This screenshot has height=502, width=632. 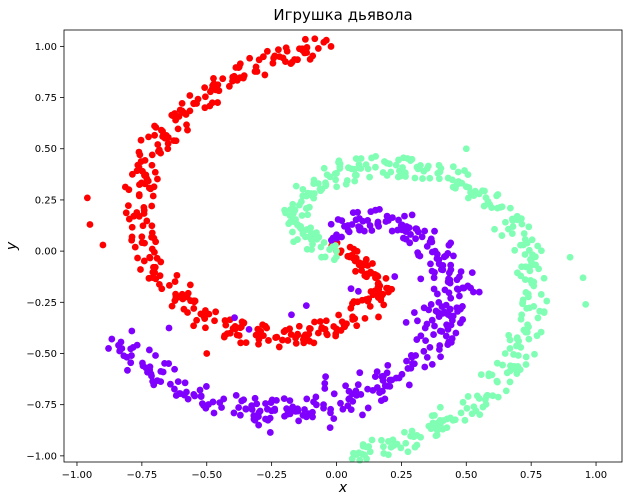 What do you see at coordinates (46, 200) in the screenshot?
I see `y-tick-label: 0.25` at bounding box center [46, 200].